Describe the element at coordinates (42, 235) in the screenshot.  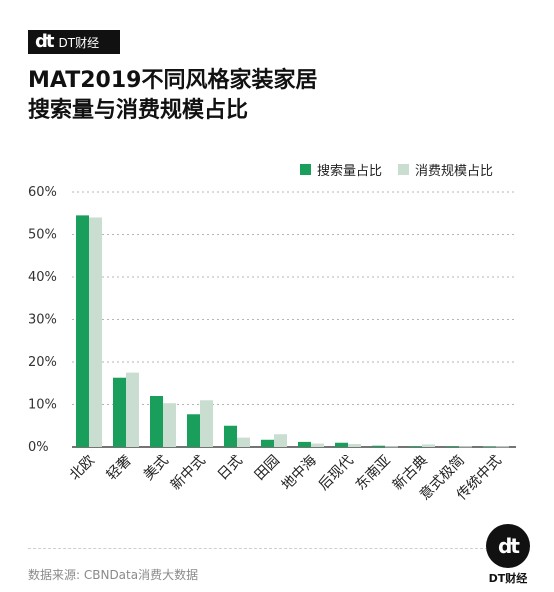
I see `y-tick-label: 50%` at that location.